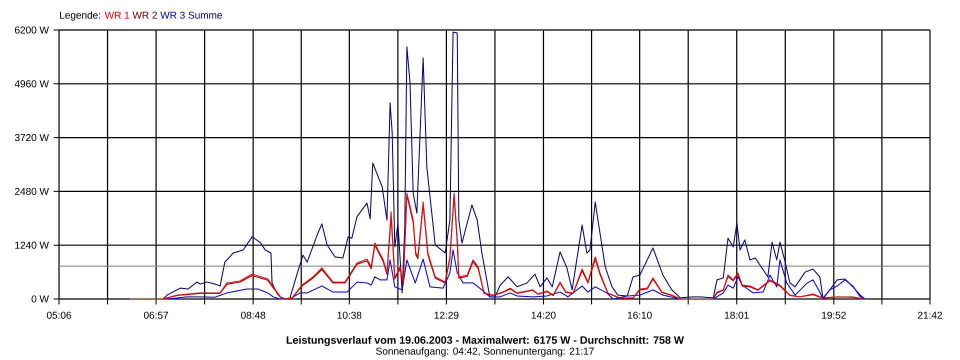  What do you see at coordinates (172, 15) in the screenshot?
I see `text: WR 3` at bounding box center [172, 15].